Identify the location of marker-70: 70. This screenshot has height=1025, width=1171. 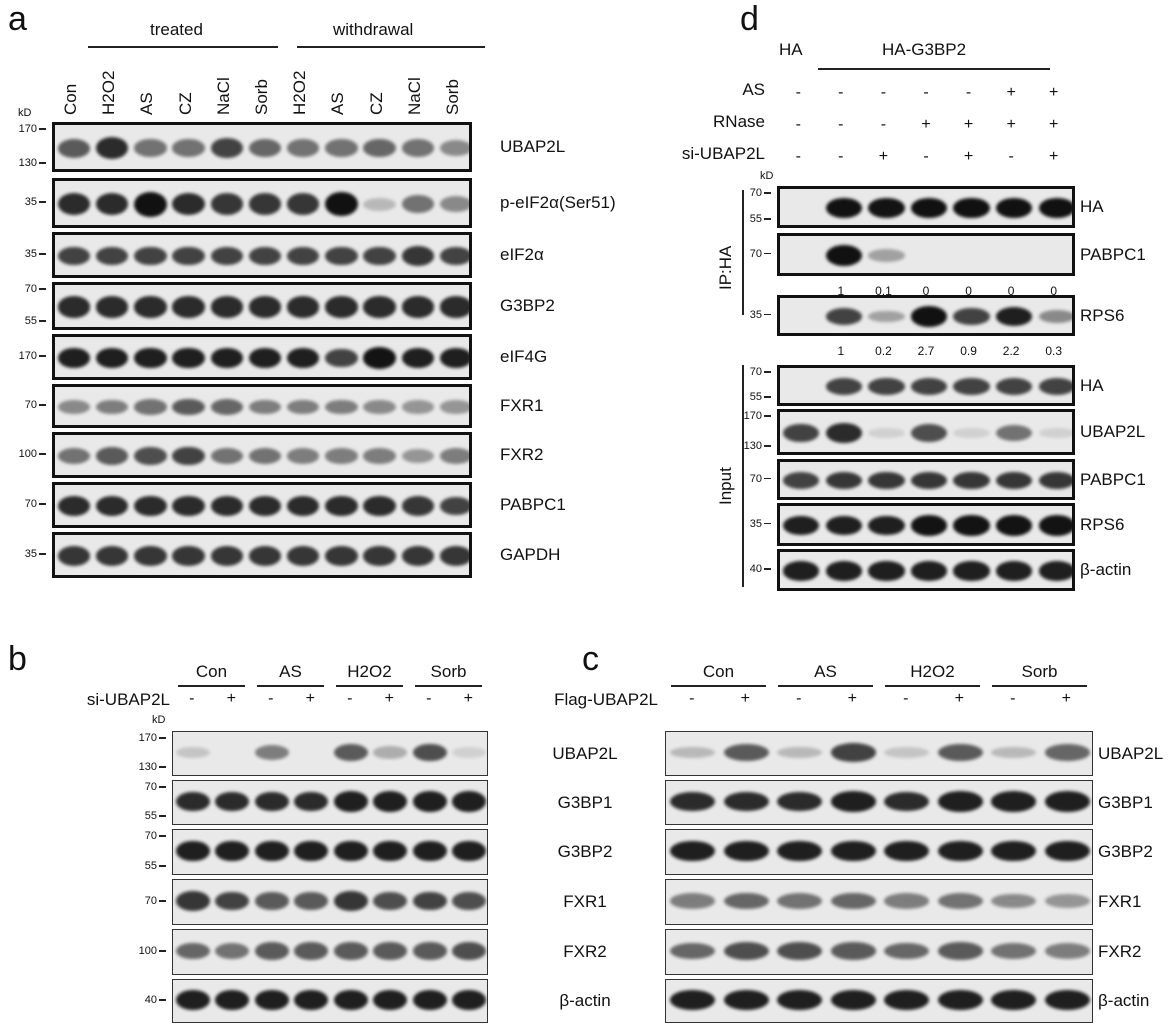
(754, 193).